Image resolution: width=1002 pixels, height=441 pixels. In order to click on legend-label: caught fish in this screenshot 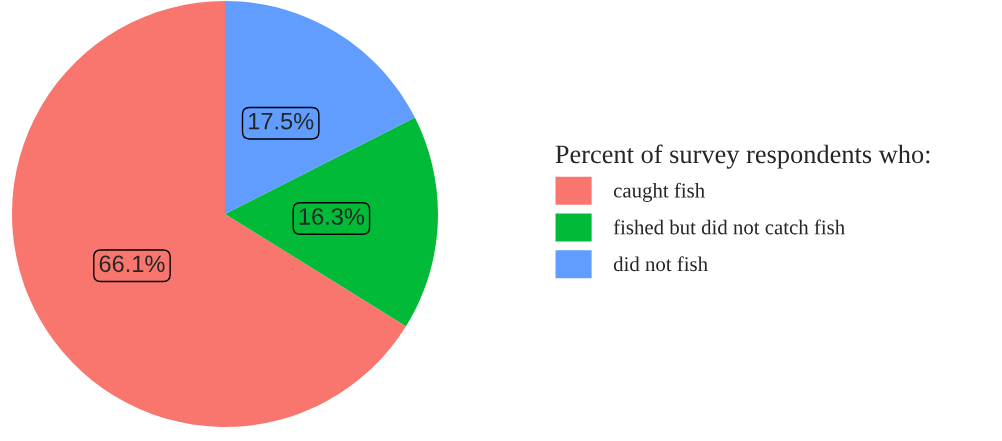, I will do `click(659, 192)`.